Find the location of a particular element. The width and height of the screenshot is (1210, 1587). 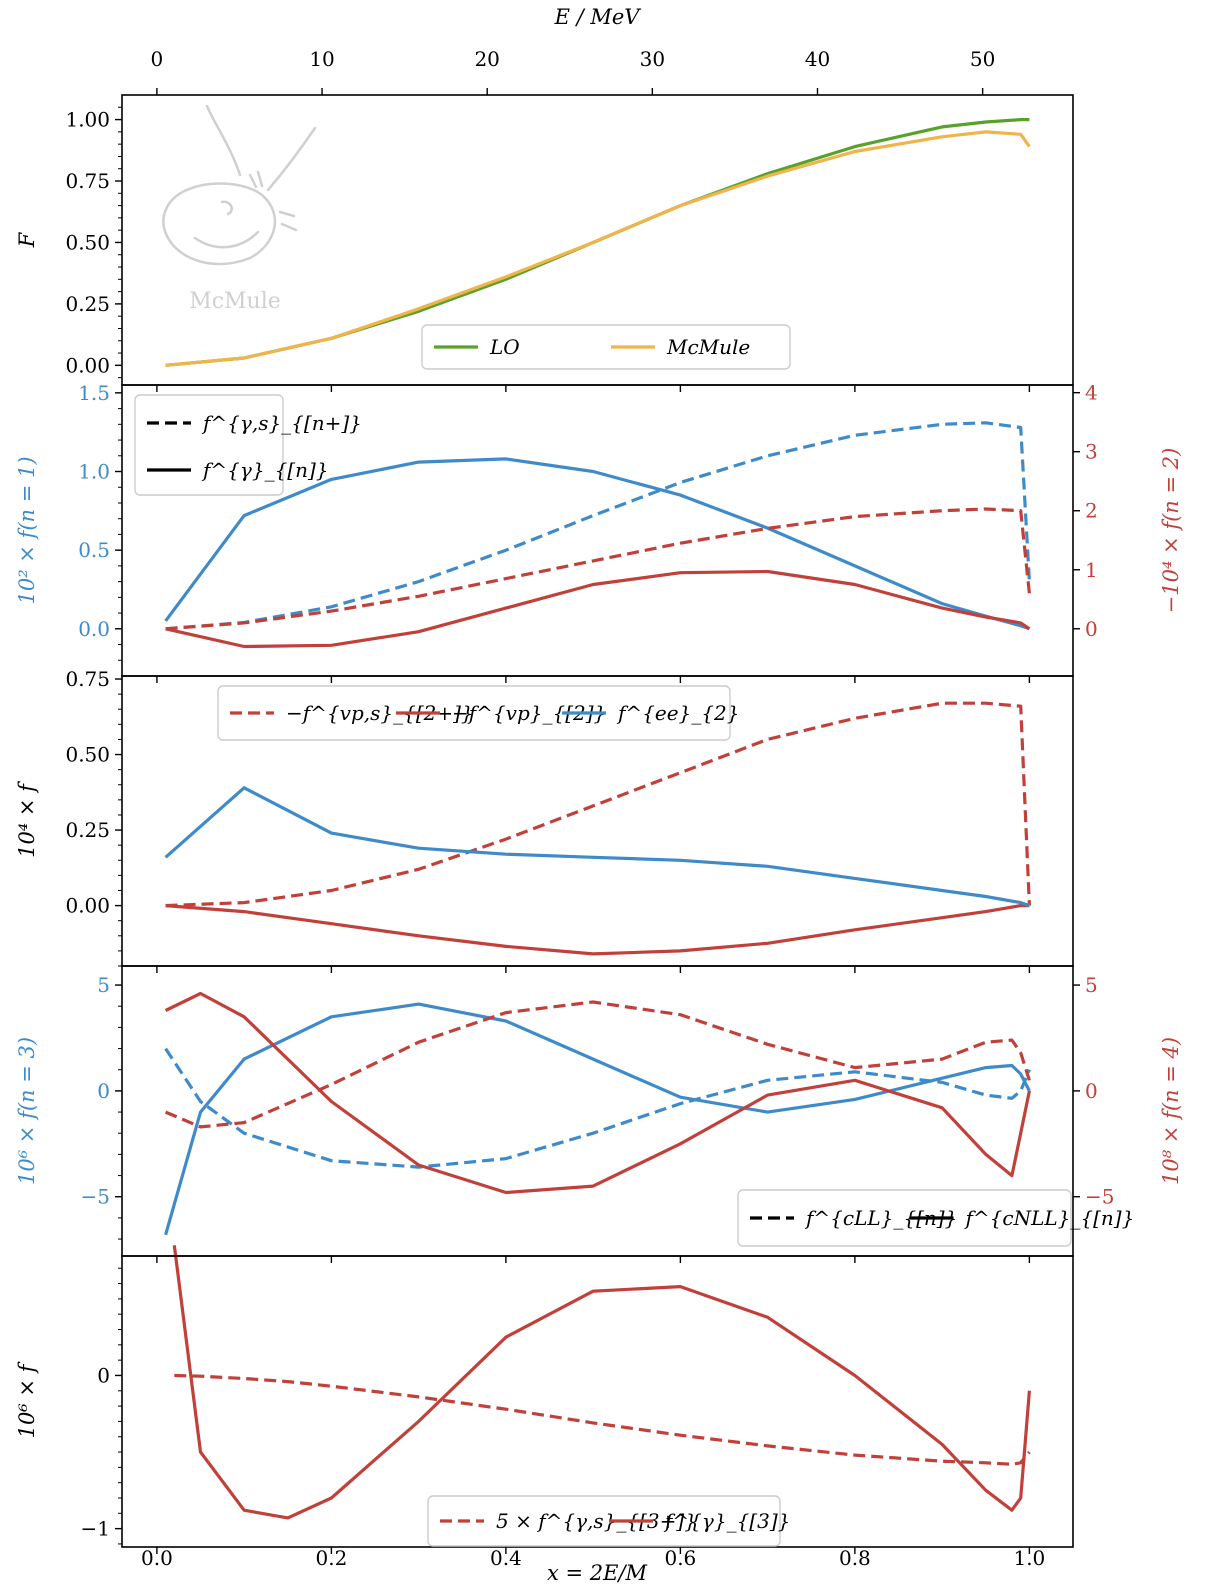

mcmule-logo: McMule is located at coordinates (239, 209).